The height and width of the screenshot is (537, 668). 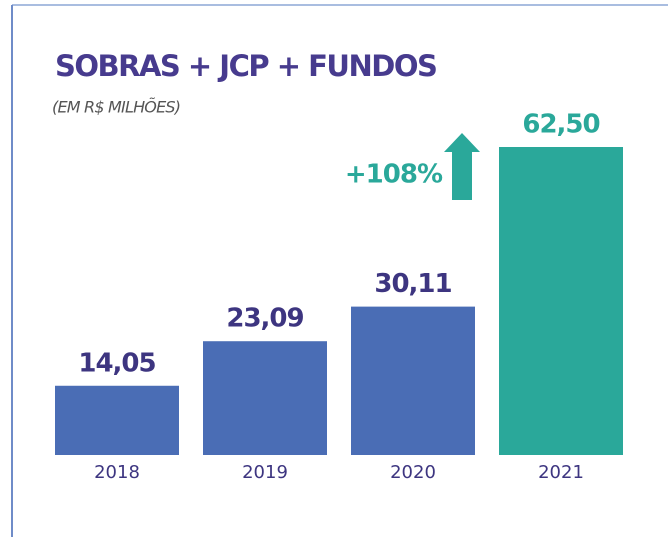 What do you see at coordinates (412, 284) in the screenshot?
I see `value-label: 30,11` at bounding box center [412, 284].